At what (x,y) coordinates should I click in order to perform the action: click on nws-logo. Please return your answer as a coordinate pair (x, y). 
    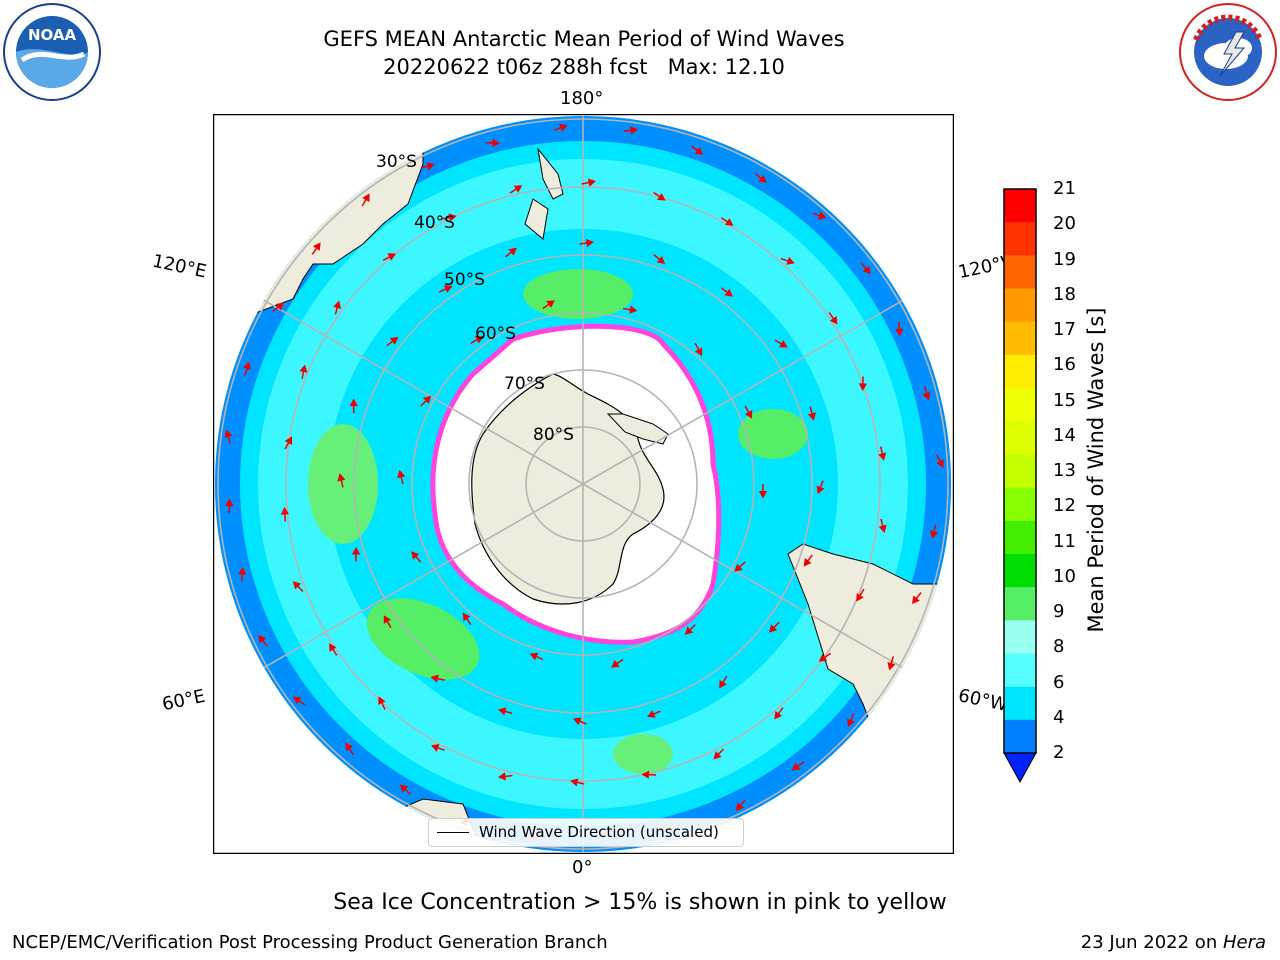
    Looking at the image, I should click on (1228, 52).